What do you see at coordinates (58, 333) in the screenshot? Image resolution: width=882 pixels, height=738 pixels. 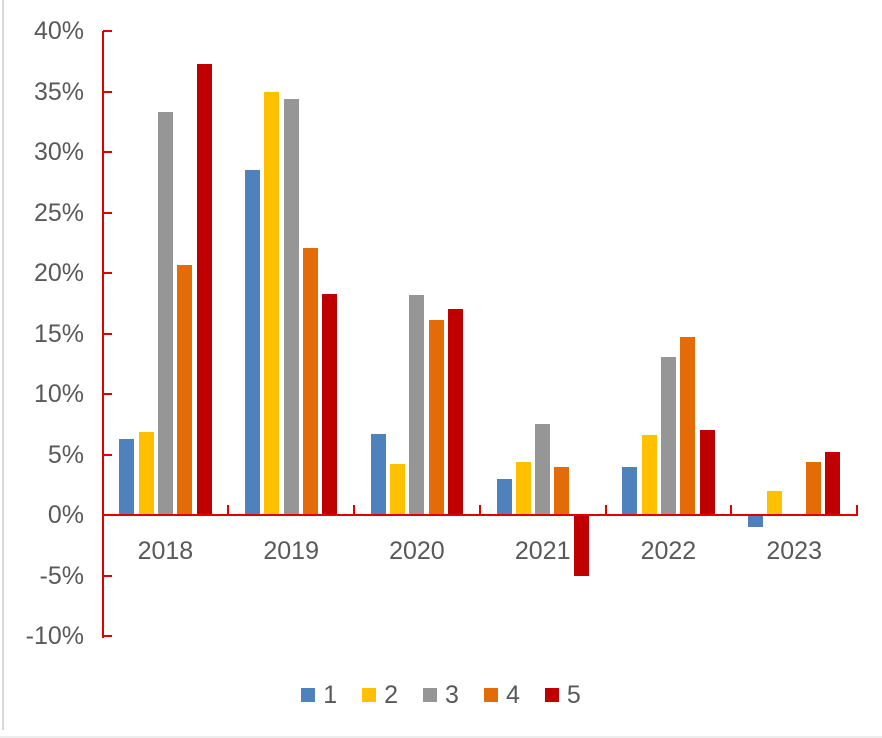 I see `y-axis-label-15%: 15%` at bounding box center [58, 333].